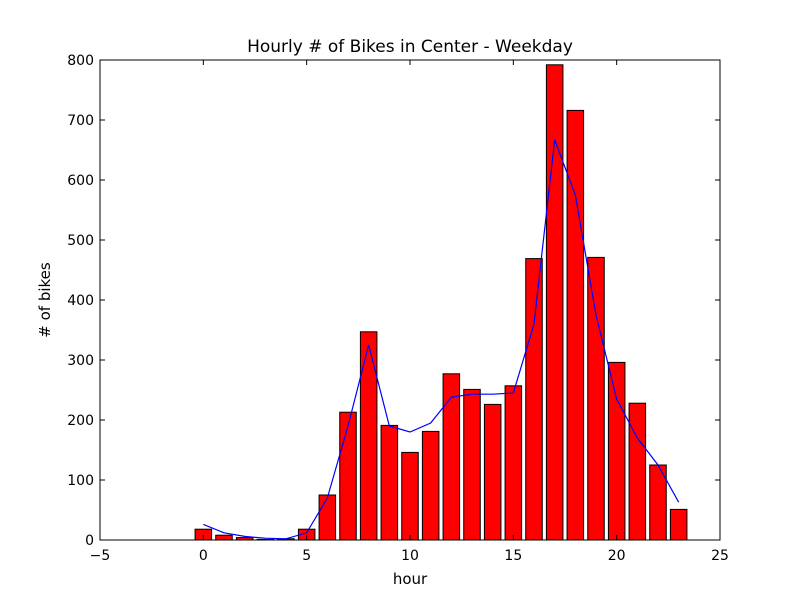 Image resolution: width=800 pixels, height=600 pixels. I want to click on y-tick-label: 0, so click(89, 541).